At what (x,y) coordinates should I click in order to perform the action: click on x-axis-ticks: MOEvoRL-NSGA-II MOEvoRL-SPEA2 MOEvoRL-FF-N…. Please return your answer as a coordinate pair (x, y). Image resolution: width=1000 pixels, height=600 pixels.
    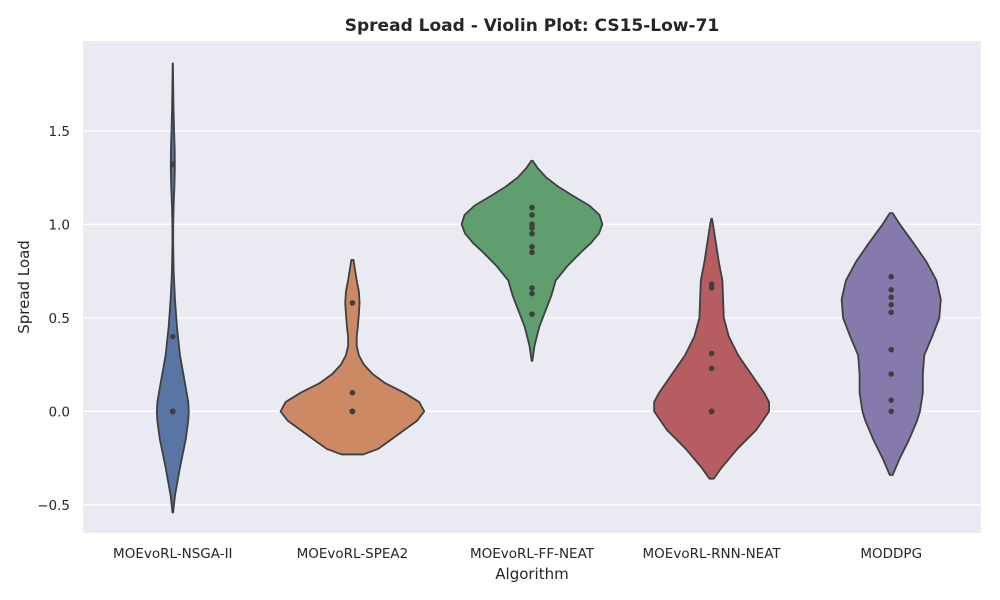
    Looking at the image, I should click on (517, 554).